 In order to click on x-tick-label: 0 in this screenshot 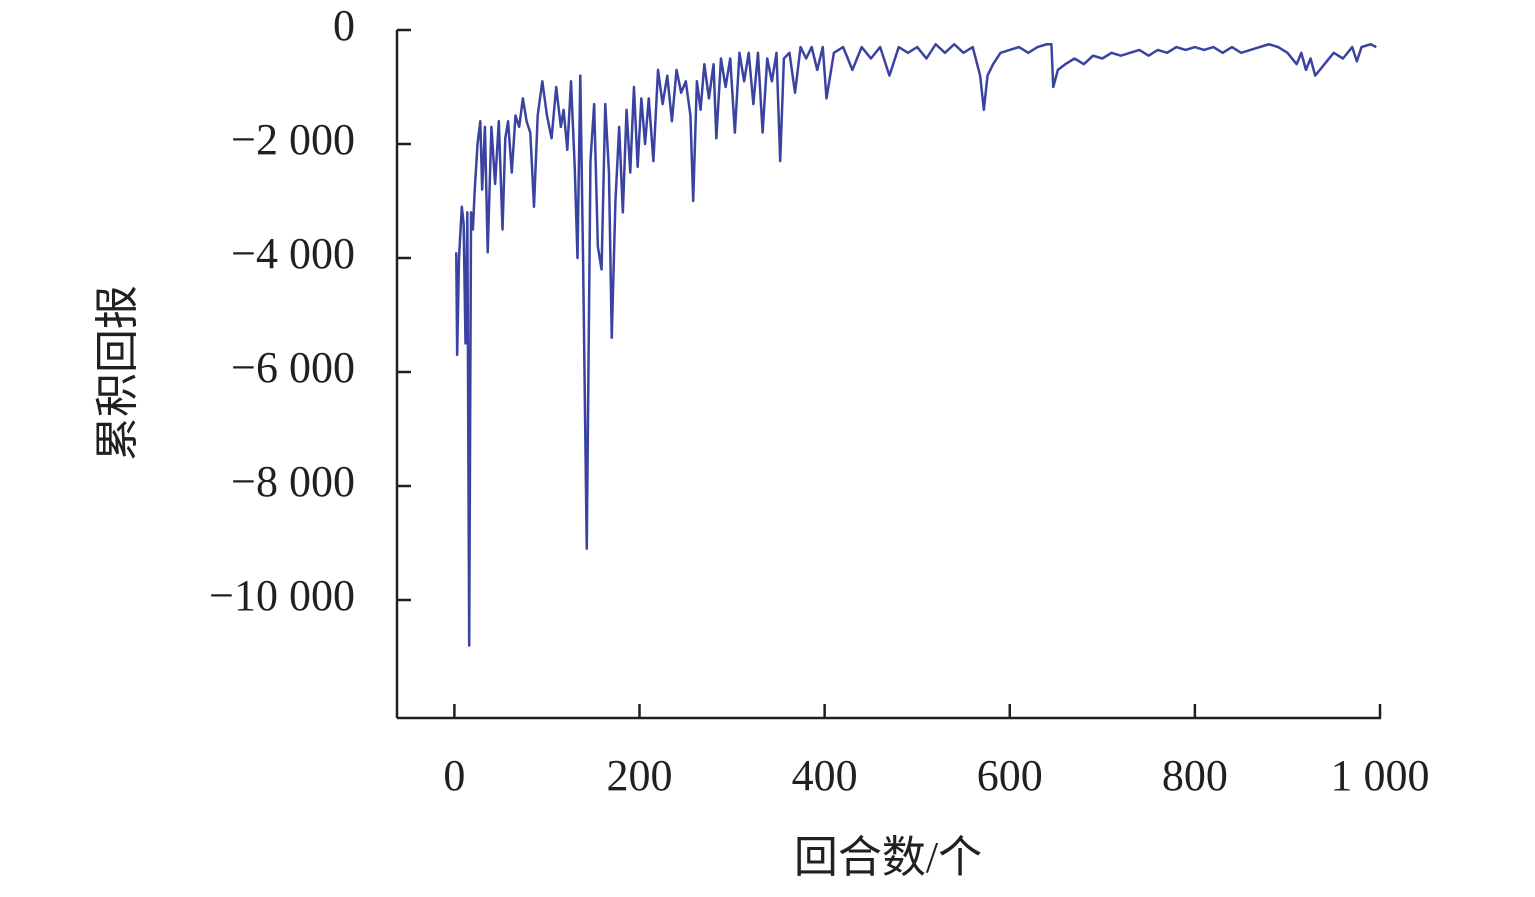, I will do `click(454, 775)`.